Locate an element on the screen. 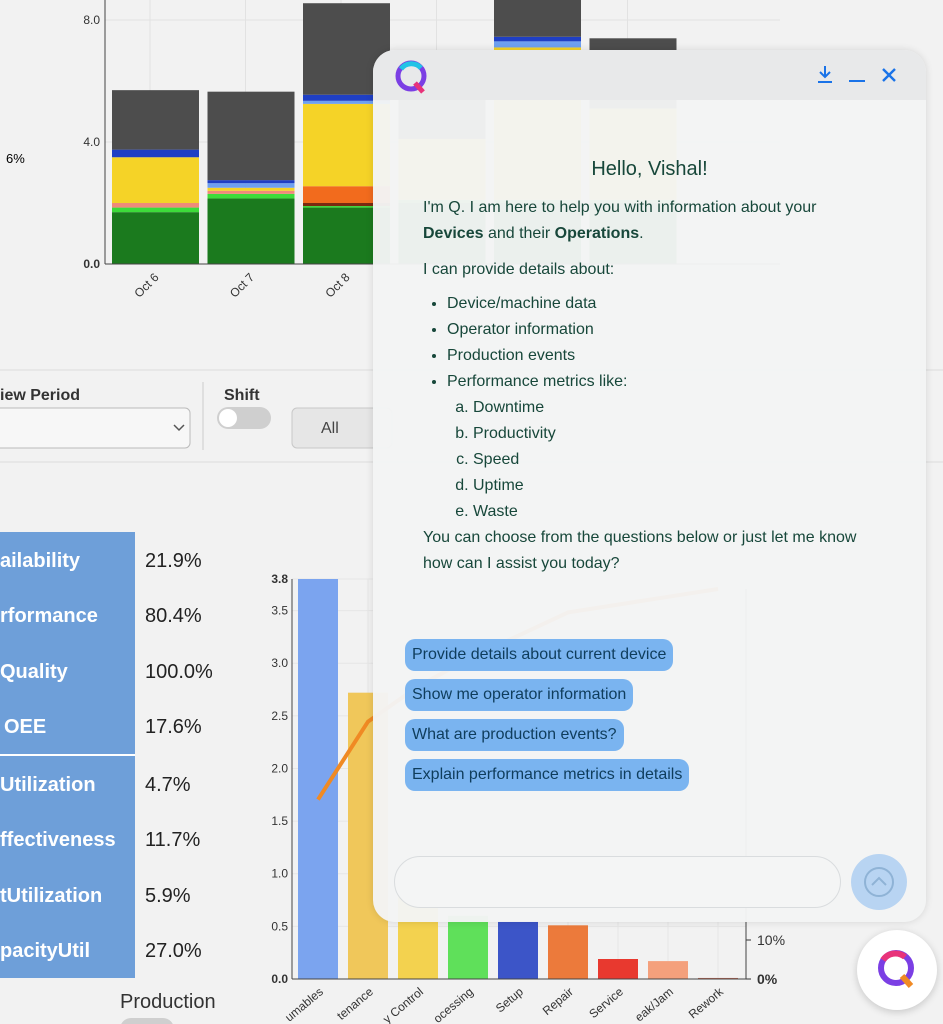 This screenshot has width=943, height=1024. metric-item: Speed is located at coordinates (674, 460).